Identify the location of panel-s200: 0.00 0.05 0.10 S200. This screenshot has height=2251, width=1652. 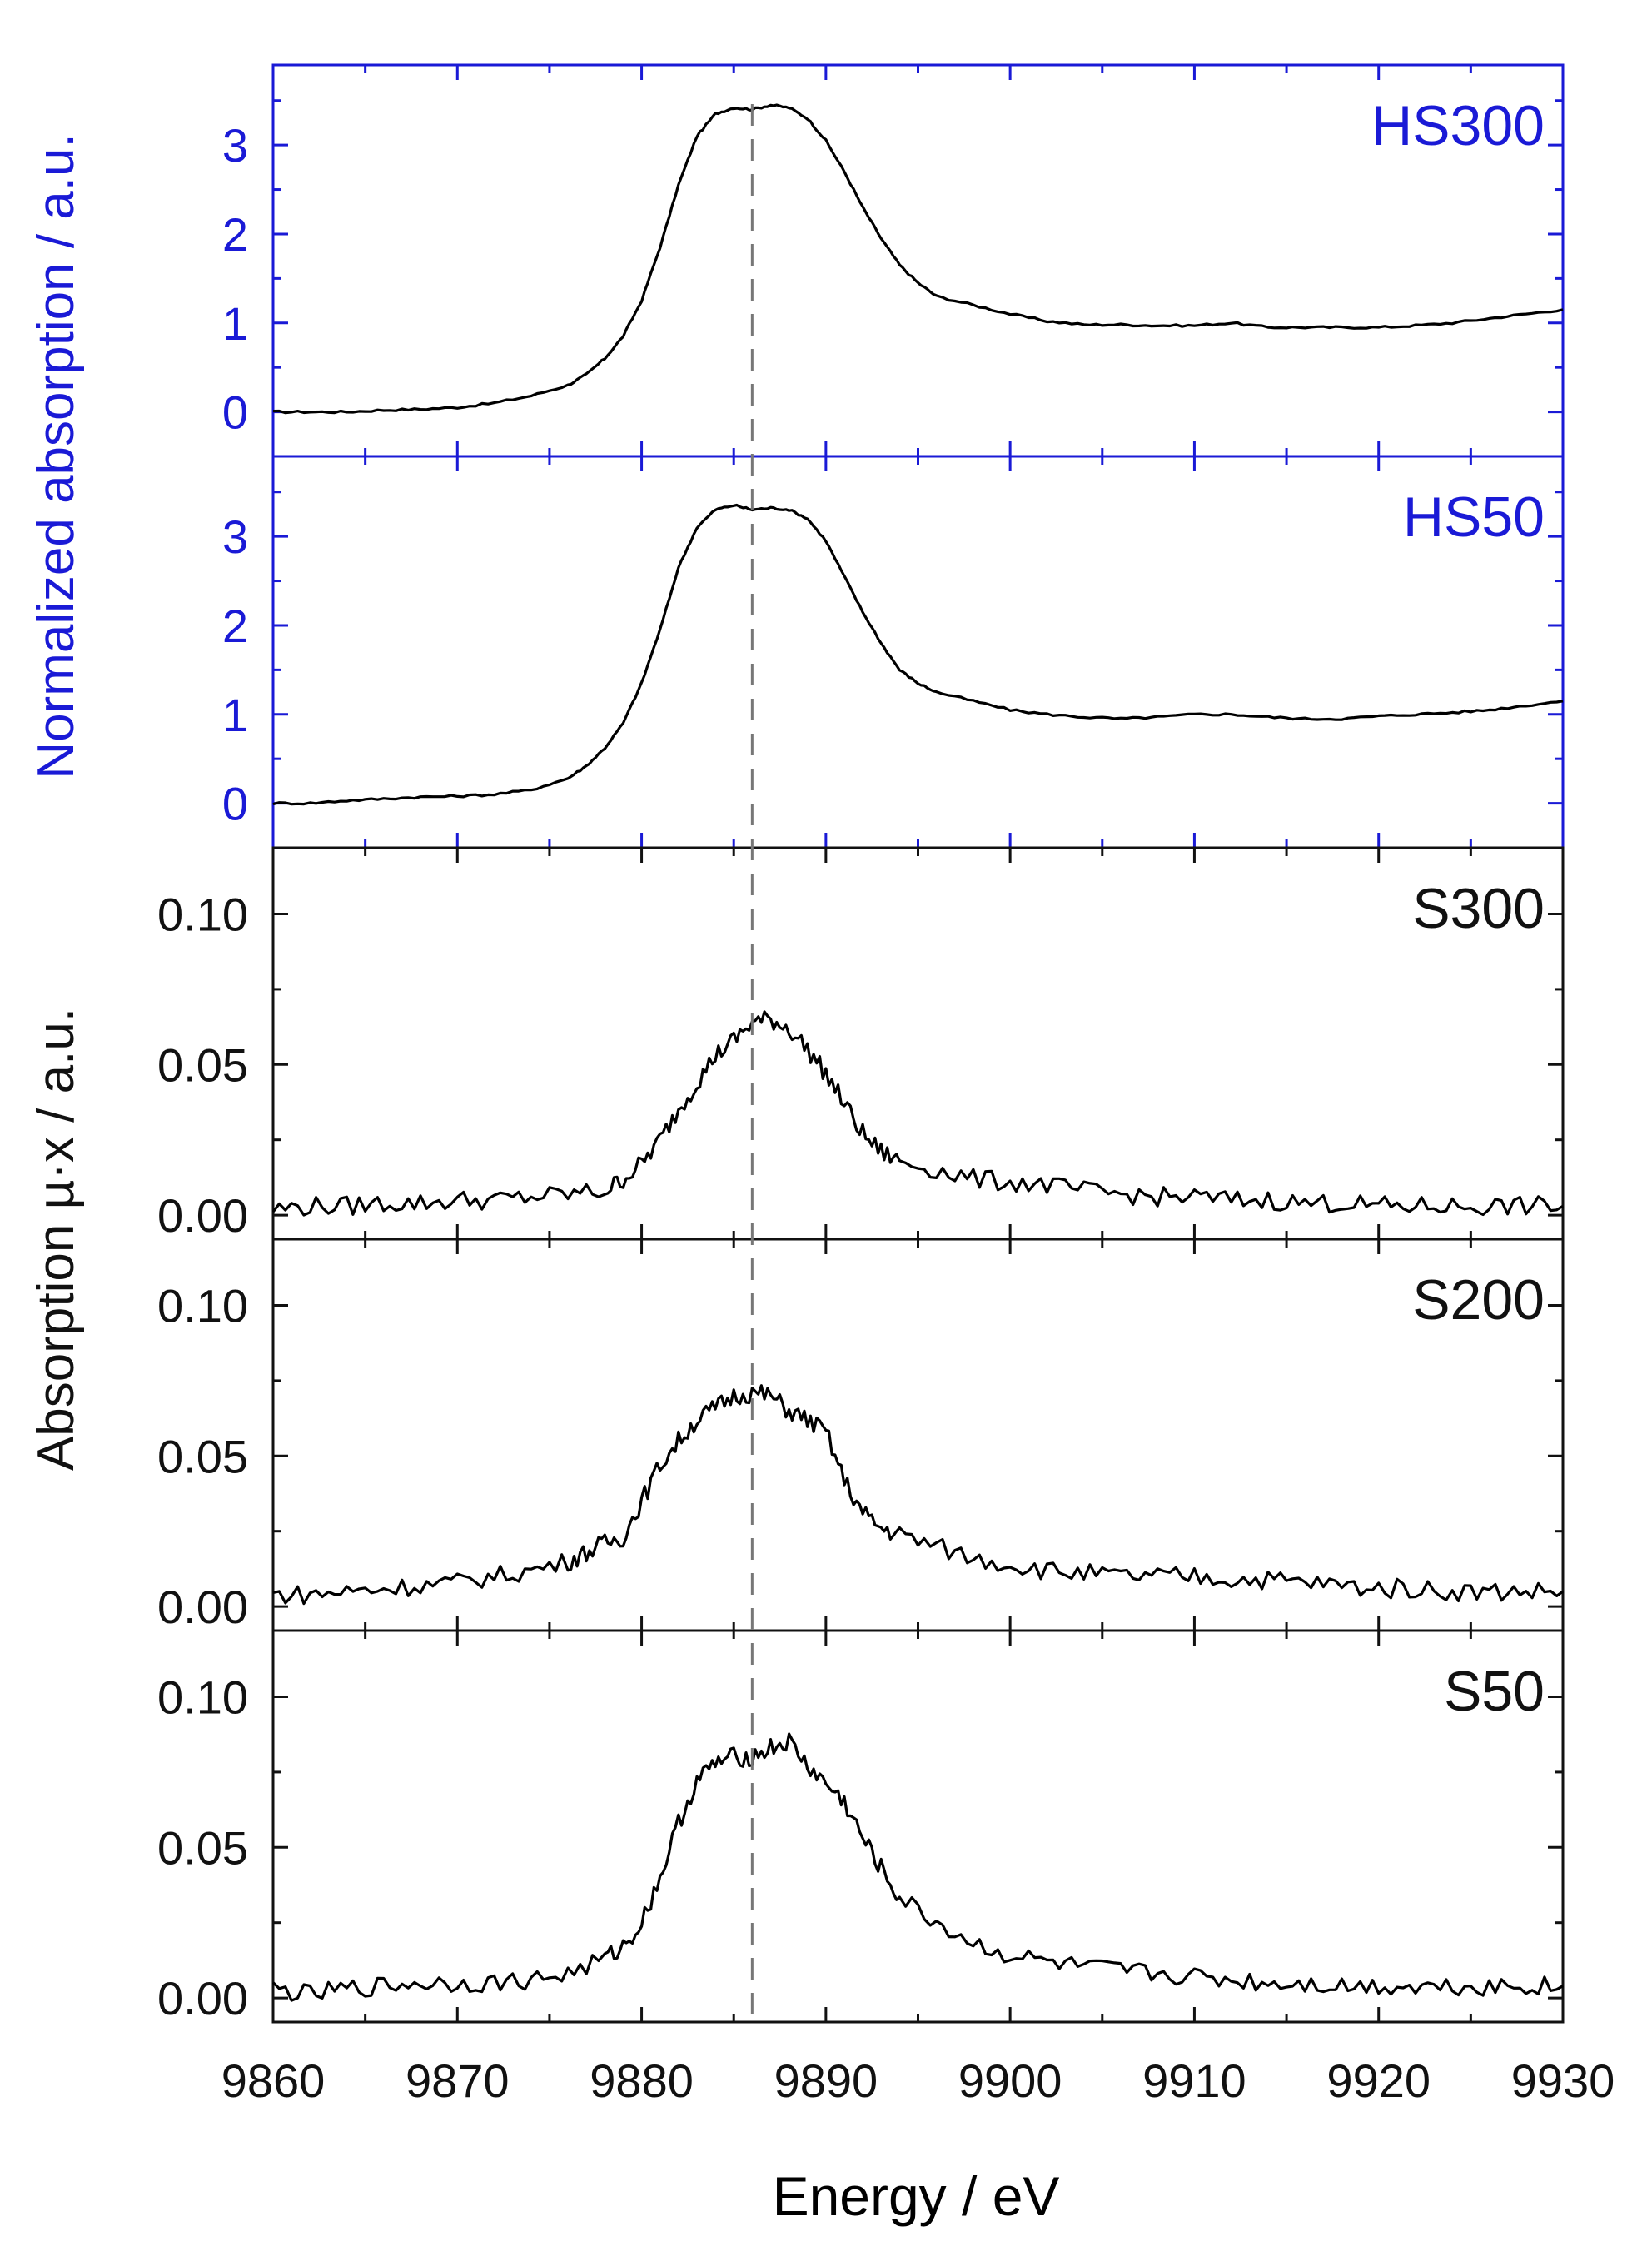
(861, 1435).